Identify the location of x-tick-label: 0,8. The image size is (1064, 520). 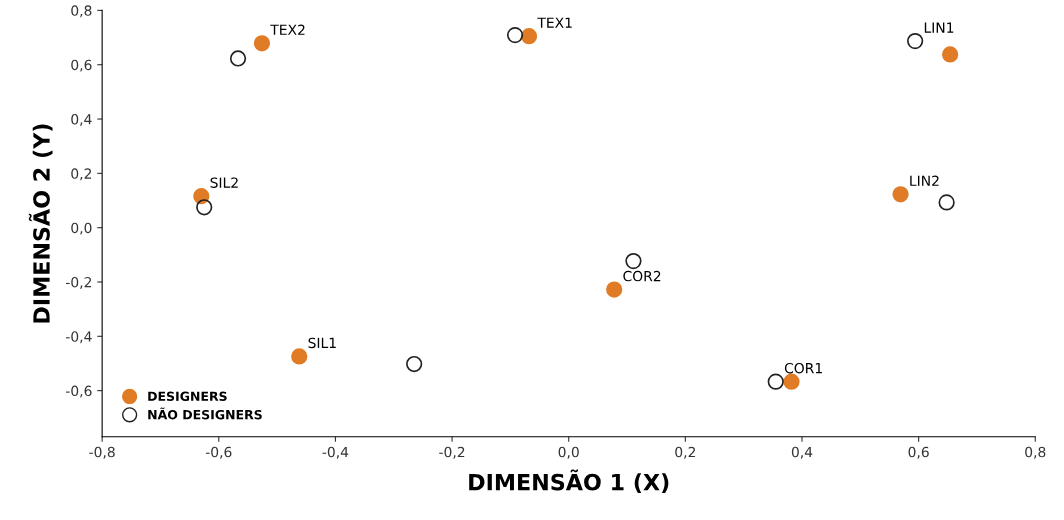
(1035, 452).